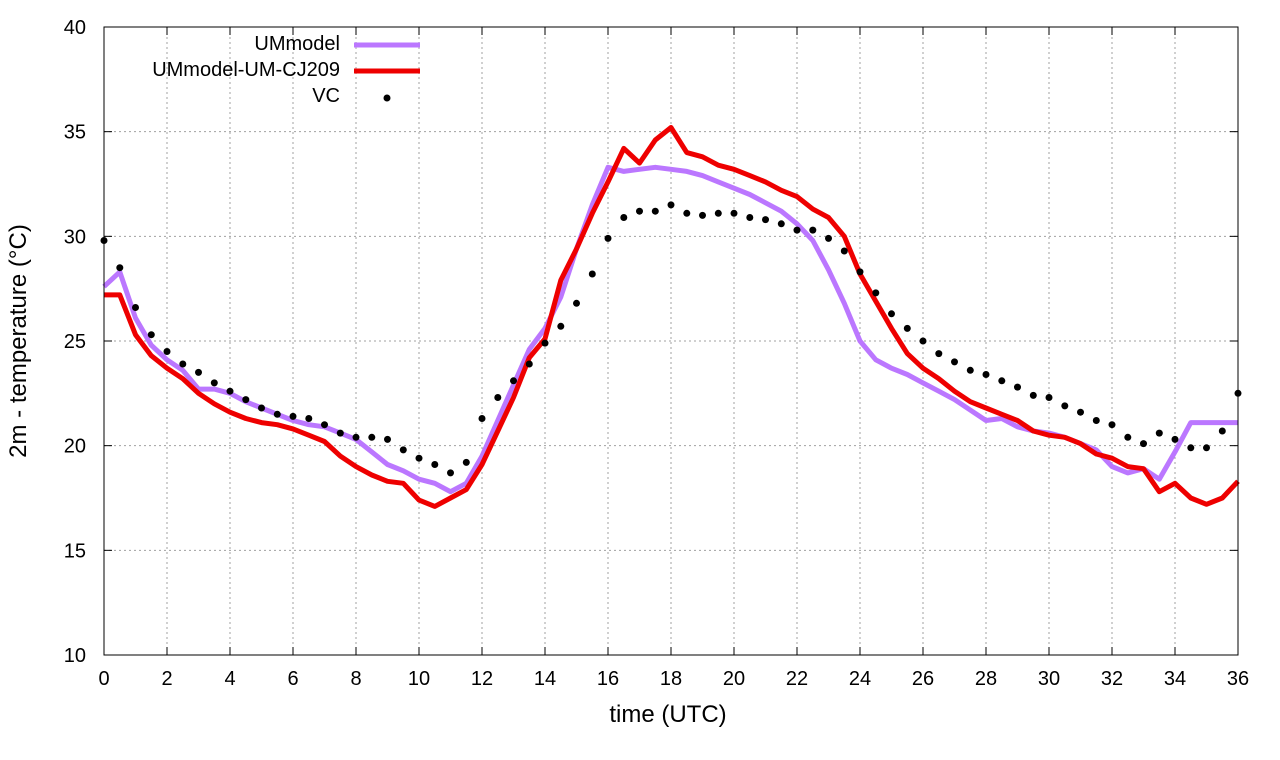  I want to click on y-tick-label: 10, so click(75, 656).